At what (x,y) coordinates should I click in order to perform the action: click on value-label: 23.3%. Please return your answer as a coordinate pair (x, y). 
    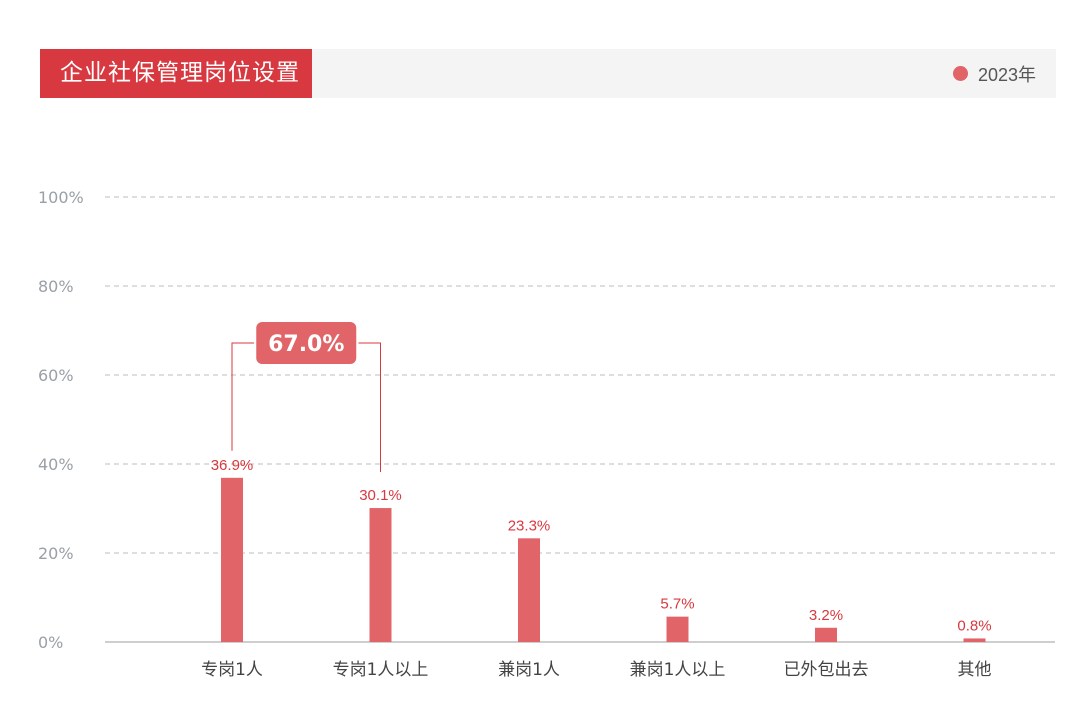
    Looking at the image, I should click on (529, 525).